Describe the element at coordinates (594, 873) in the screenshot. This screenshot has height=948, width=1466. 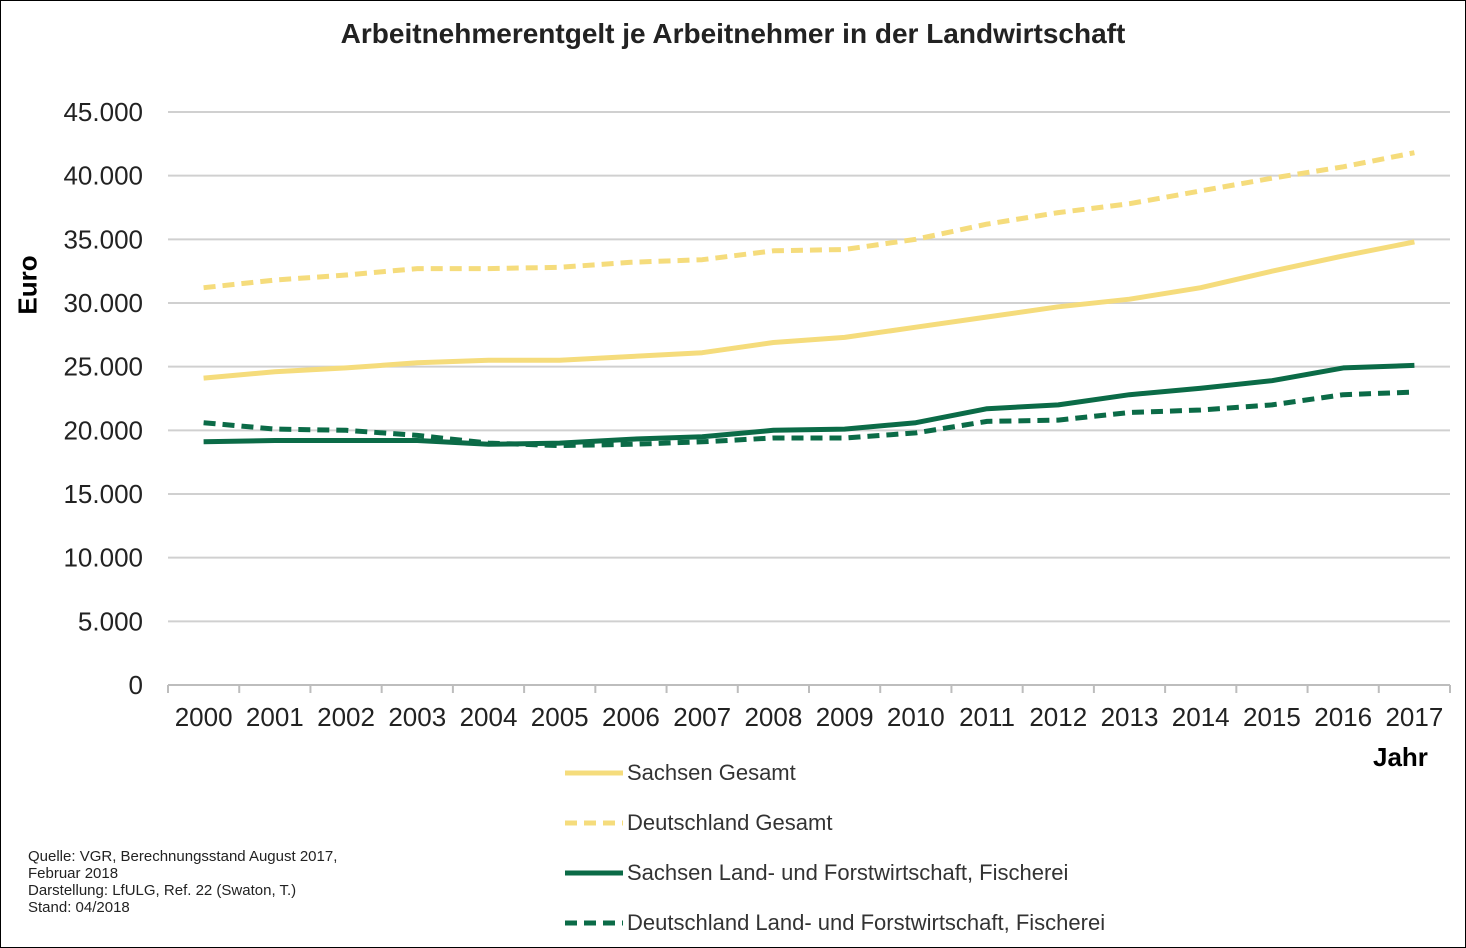
I see `legend-swatch-sachsen-lfw` at that location.